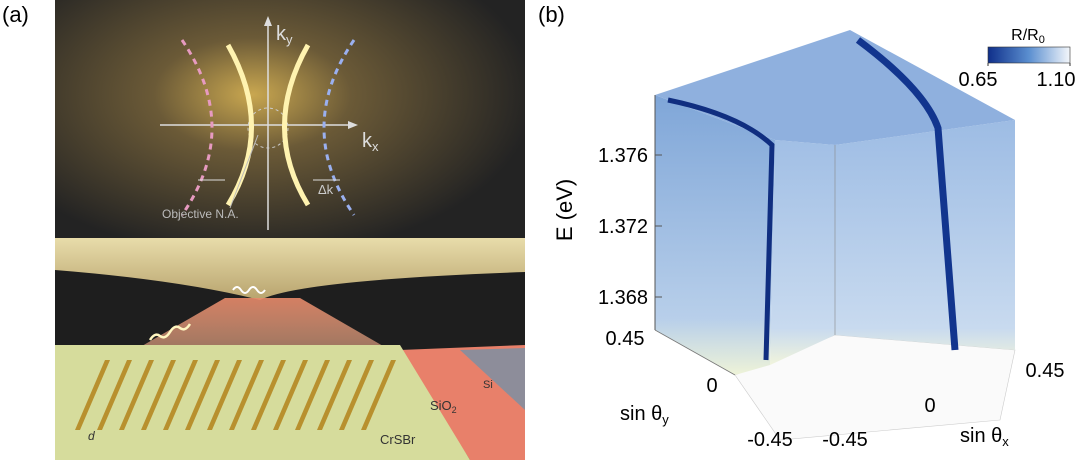 The width and height of the screenshot is (1080, 463). What do you see at coordinates (398, 439) in the screenshot?
I see `crsbr-label: CrSBr` at bounding box center [398, 439].